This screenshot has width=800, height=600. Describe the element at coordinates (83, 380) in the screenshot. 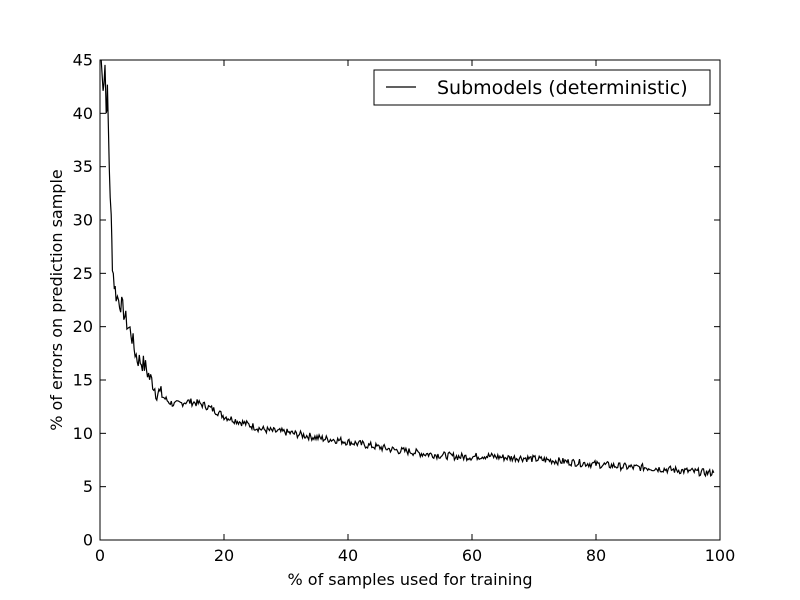

I see `y-tick-label: 15` at that location.